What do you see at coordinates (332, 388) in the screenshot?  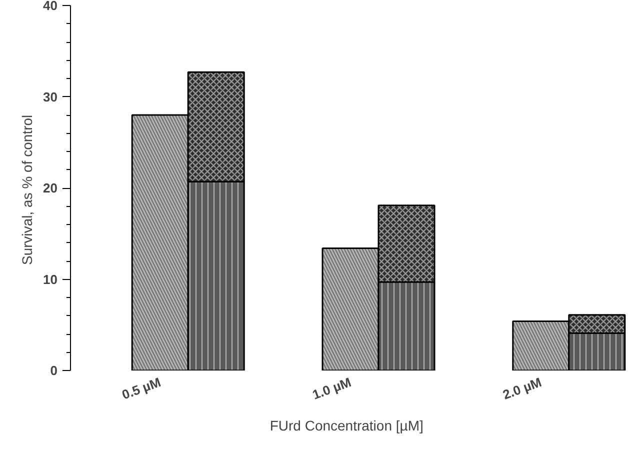 I see `x-tick-label: 1.0 µM` at bounding box center [332, 388].